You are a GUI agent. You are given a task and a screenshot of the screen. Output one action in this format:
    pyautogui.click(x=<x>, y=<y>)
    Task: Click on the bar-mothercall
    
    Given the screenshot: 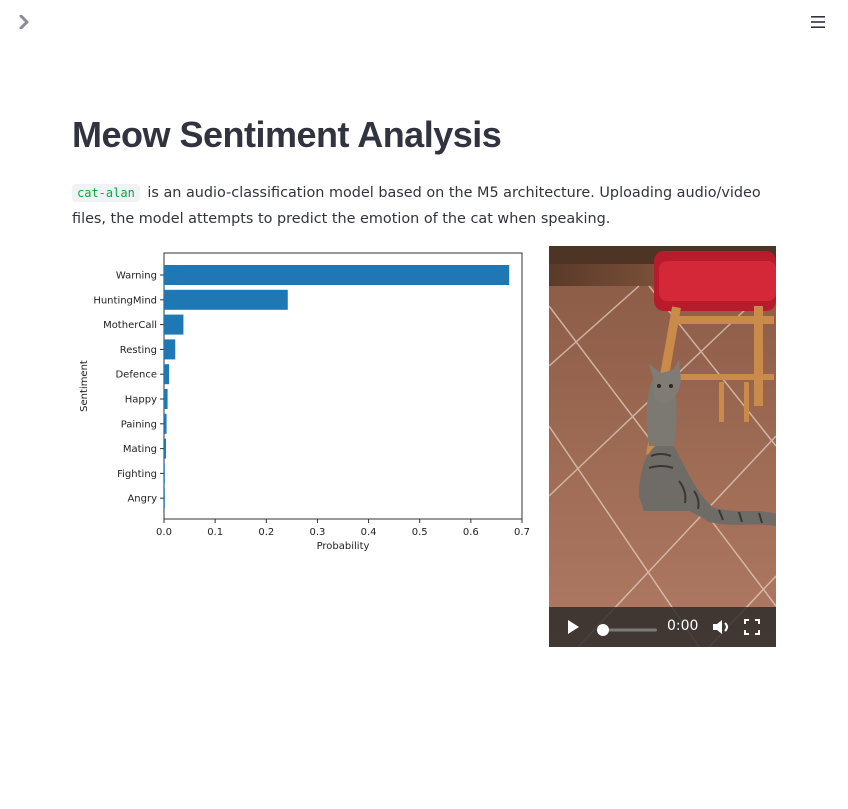 What is the action you would take?
    pyautogui.click(x=174, y=324)
    